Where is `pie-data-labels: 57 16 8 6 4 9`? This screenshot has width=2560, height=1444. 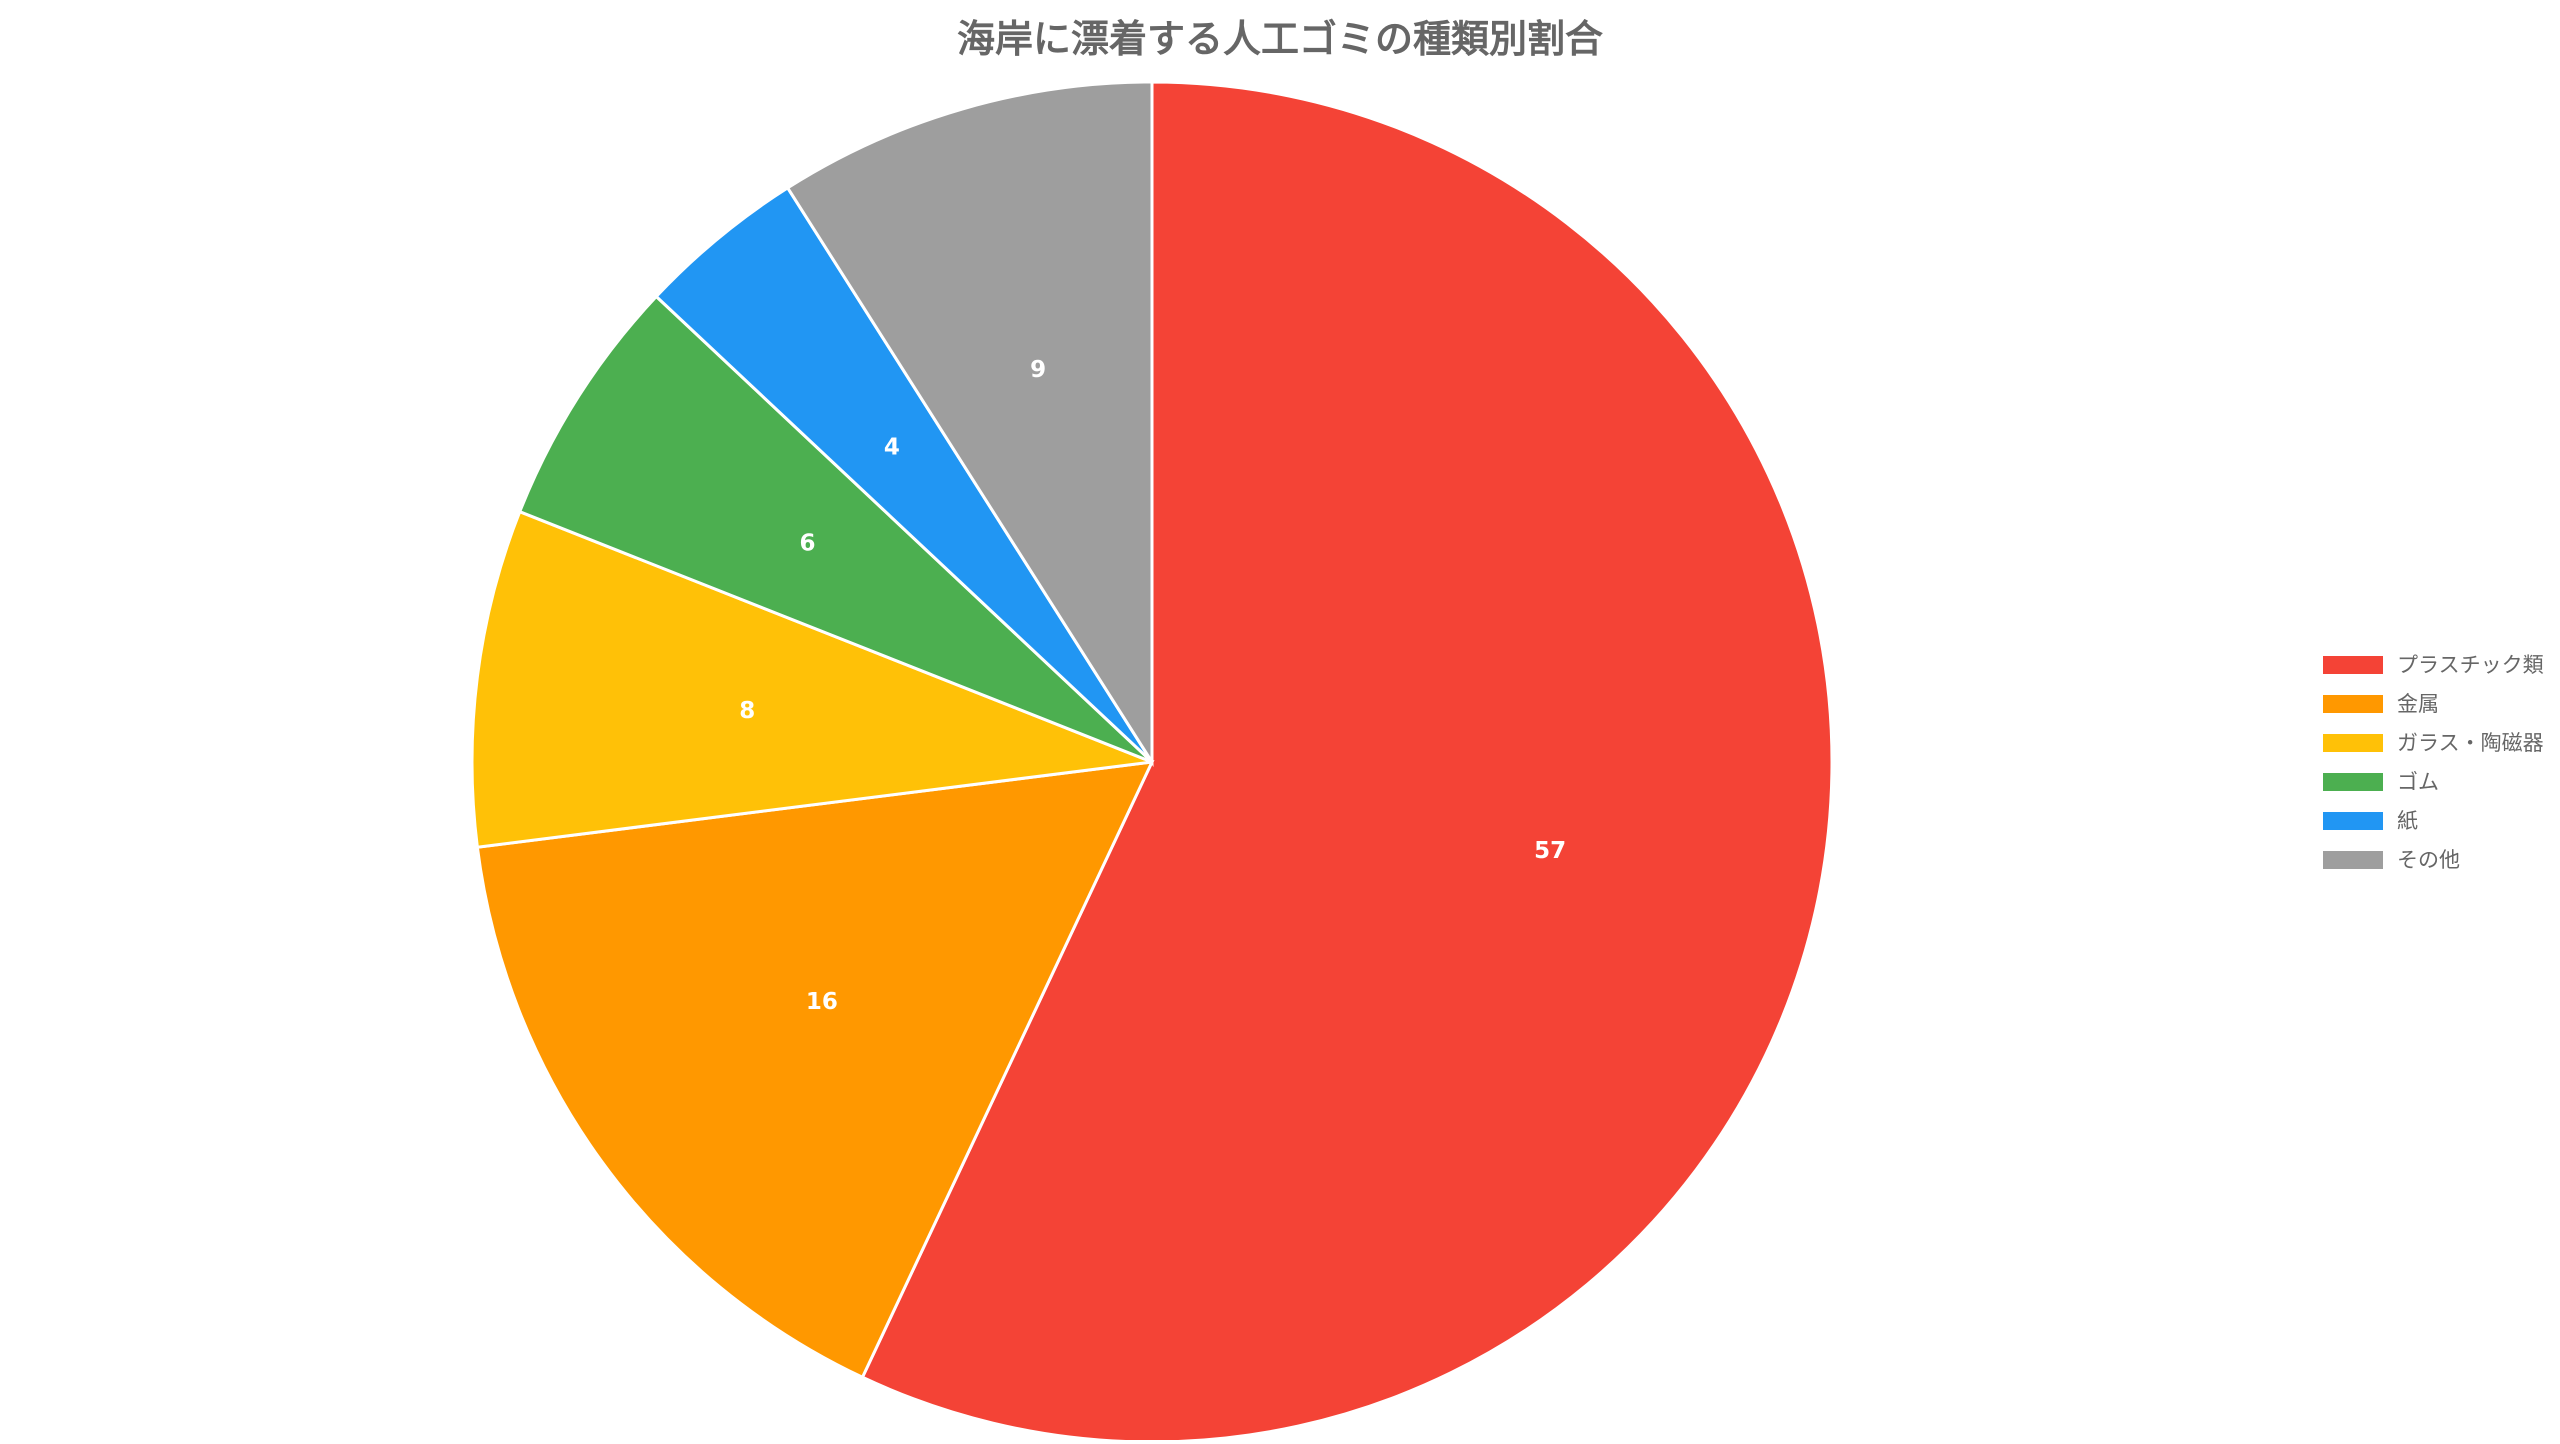 pie-data-labels: 57 16 8 6 4 9 is located at coordinates (1152, 686).